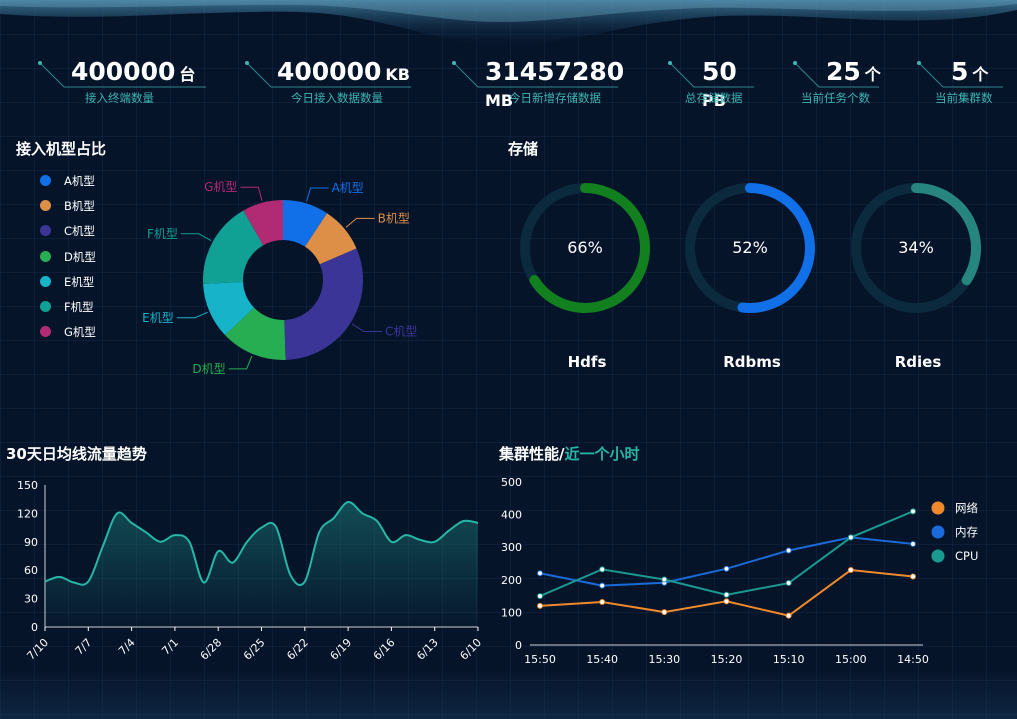 The height and width of the screenshot is (719, 1017). I want to click on stat-card: 400000 KB 今日接入数据数量, so click(343, 80).